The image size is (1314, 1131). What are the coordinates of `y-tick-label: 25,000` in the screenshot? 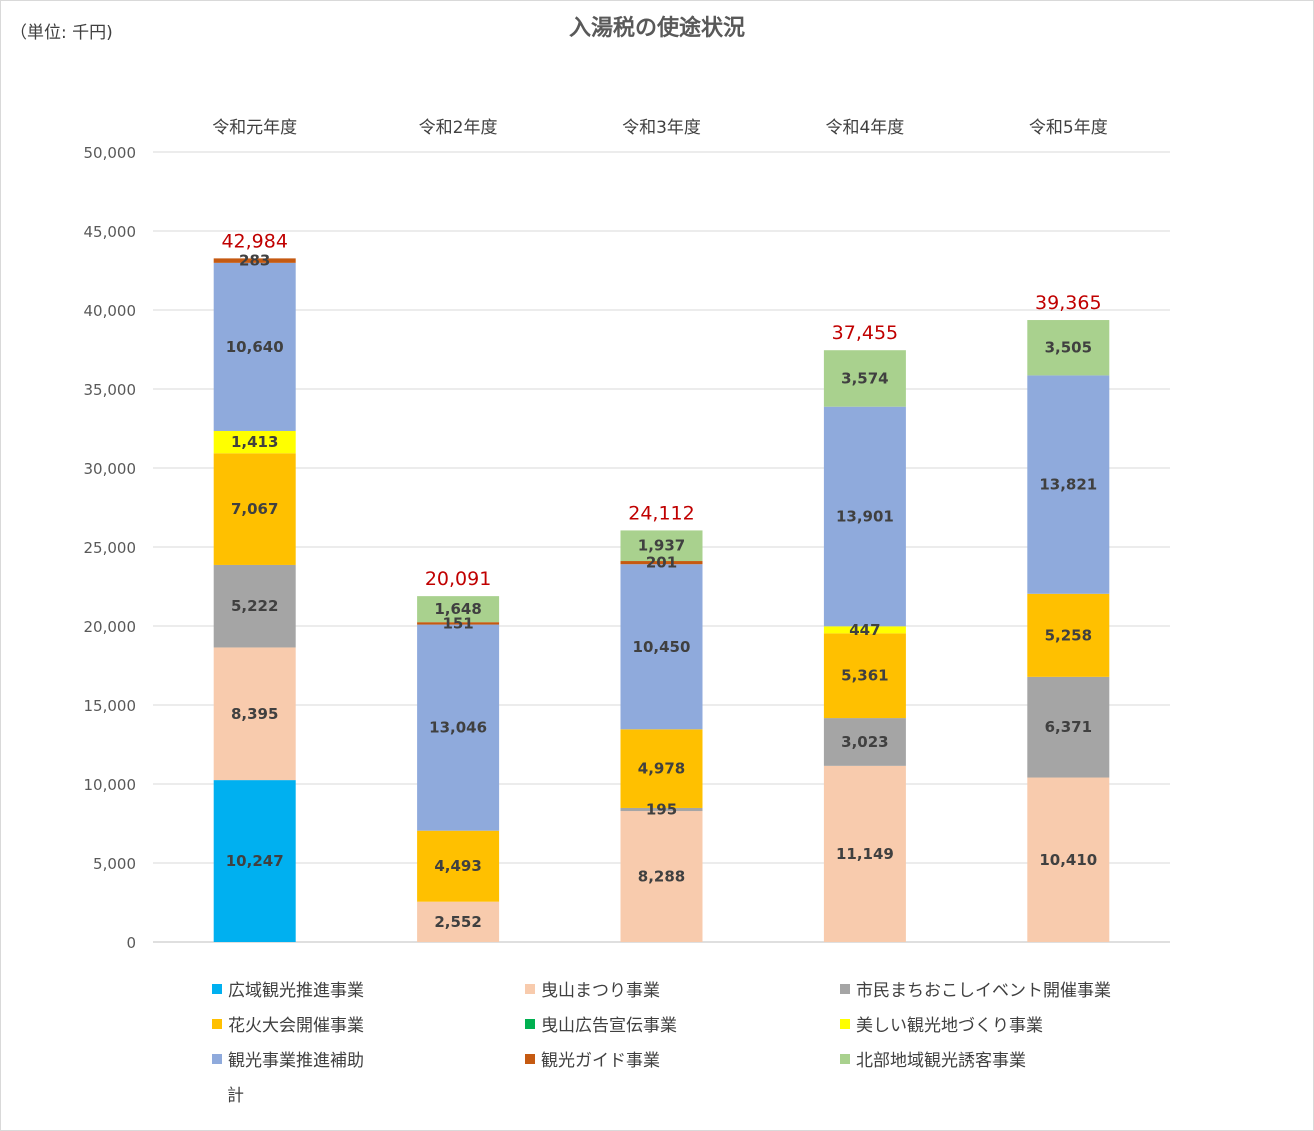 It's located at (110, 548).